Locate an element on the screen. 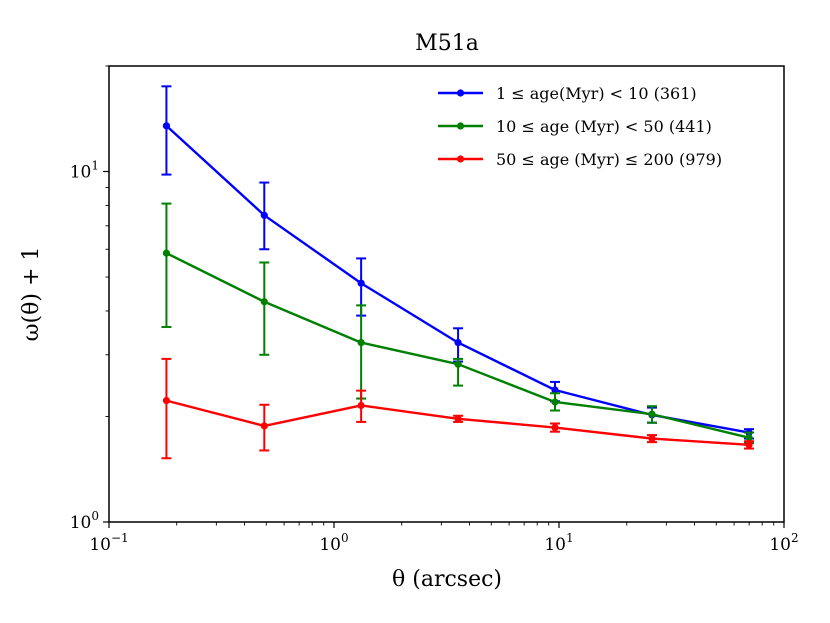  x-tick-label: 10¹ is located at coordinates (558, 543).